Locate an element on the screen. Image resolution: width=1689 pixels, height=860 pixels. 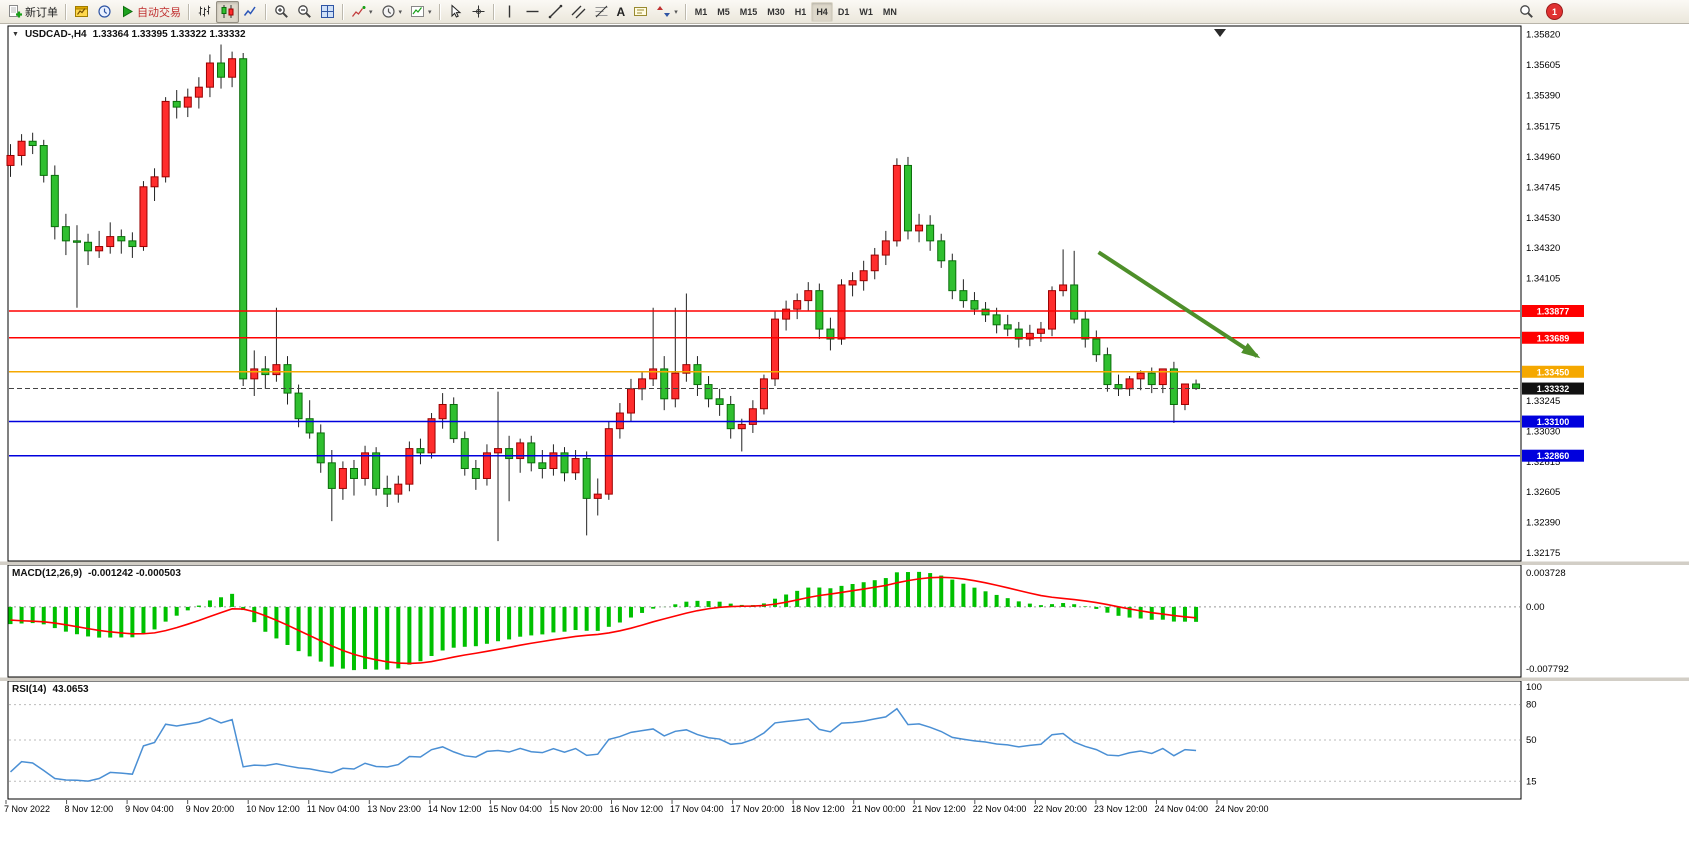
autotrading-button: 自动交易 is located at coordinates (150, 12).